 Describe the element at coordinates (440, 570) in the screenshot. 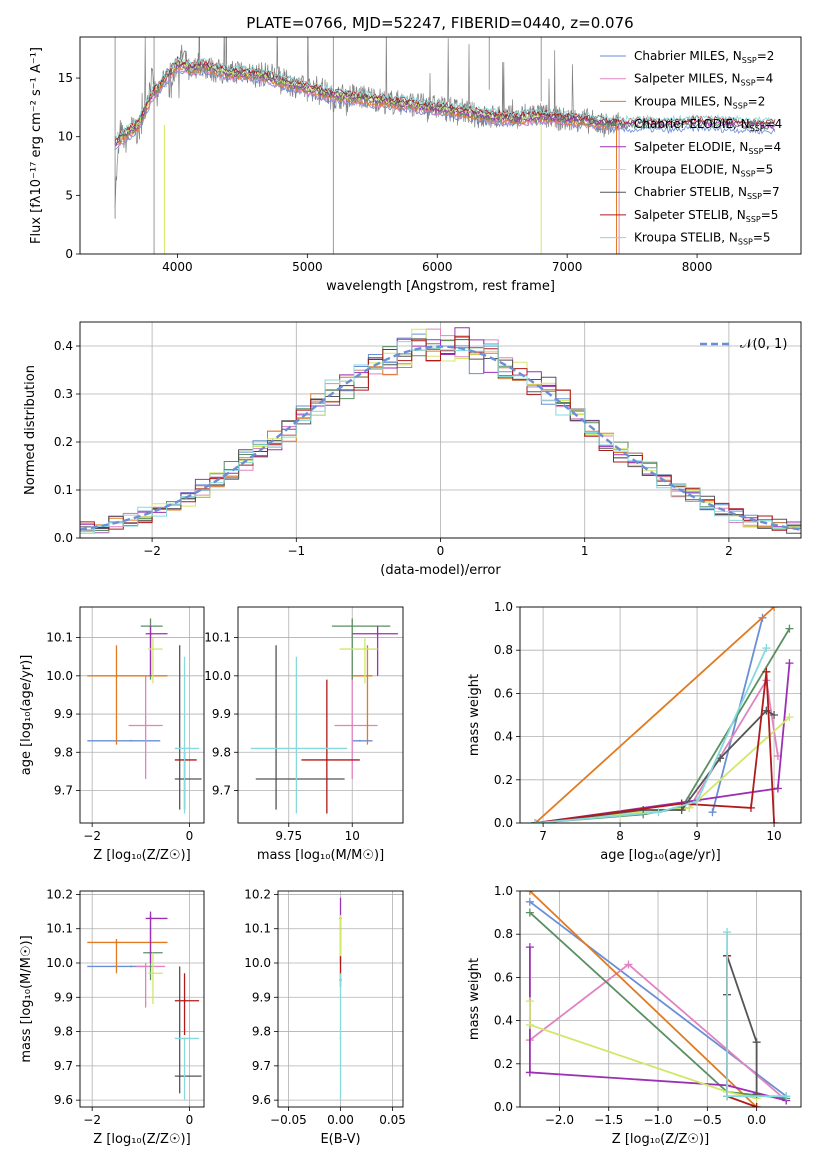

I see `x-axis-label: (data-model)/error` at that location.